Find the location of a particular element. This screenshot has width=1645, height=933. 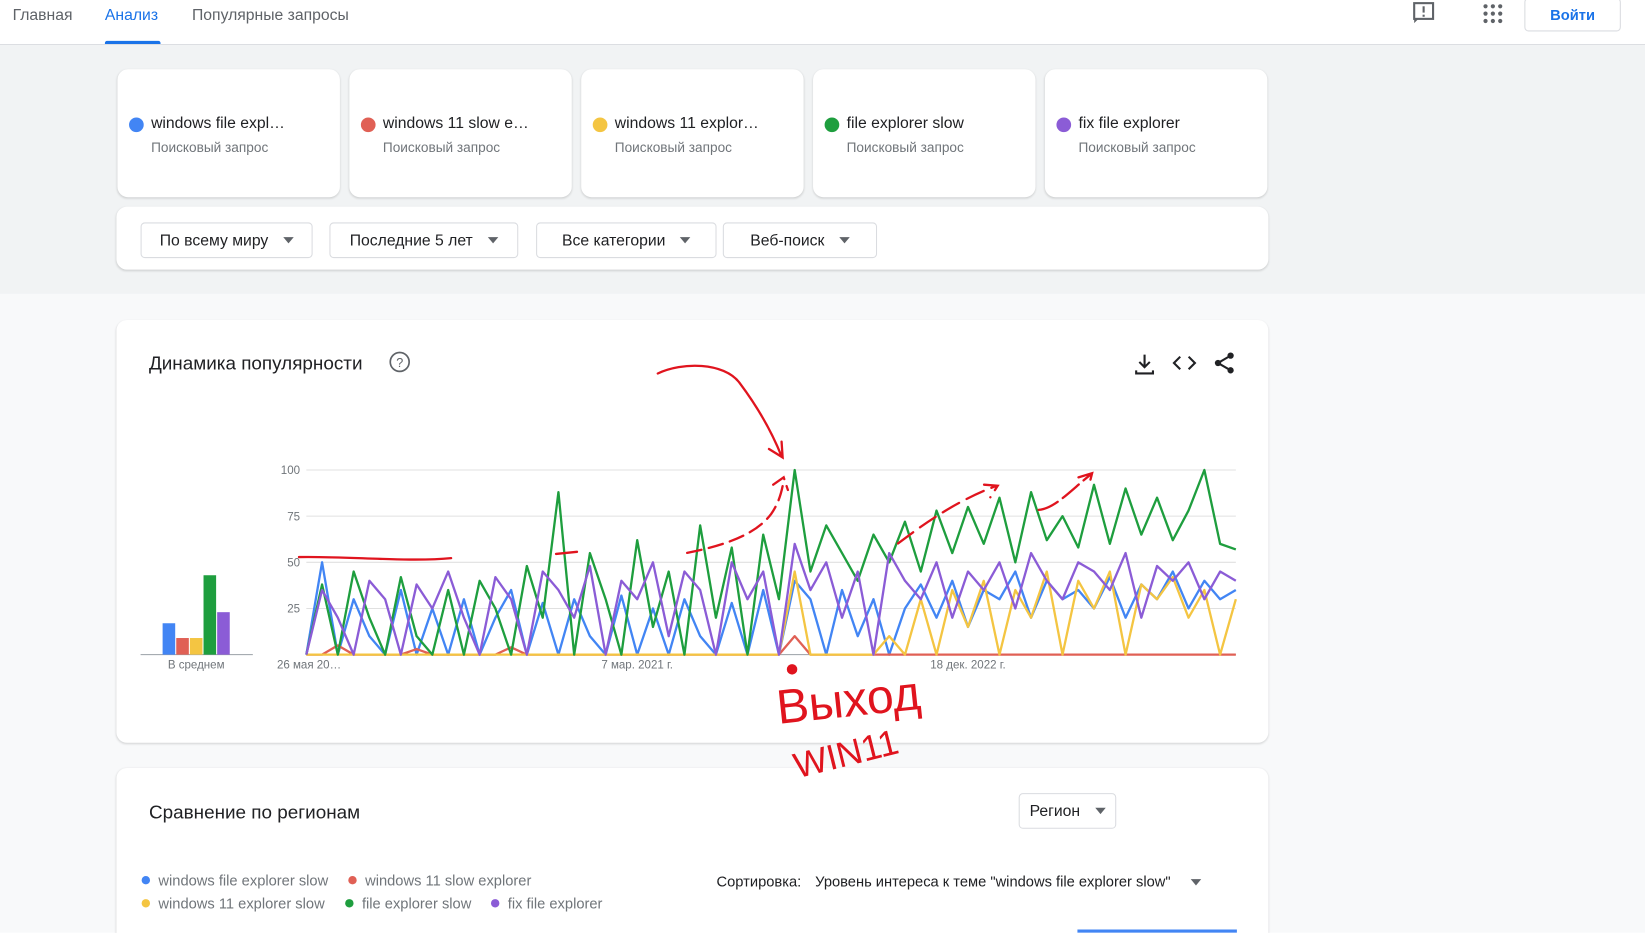

search-term-card: windows 11 slow e… Поисковый запрос is located at coordinates (460, 133).